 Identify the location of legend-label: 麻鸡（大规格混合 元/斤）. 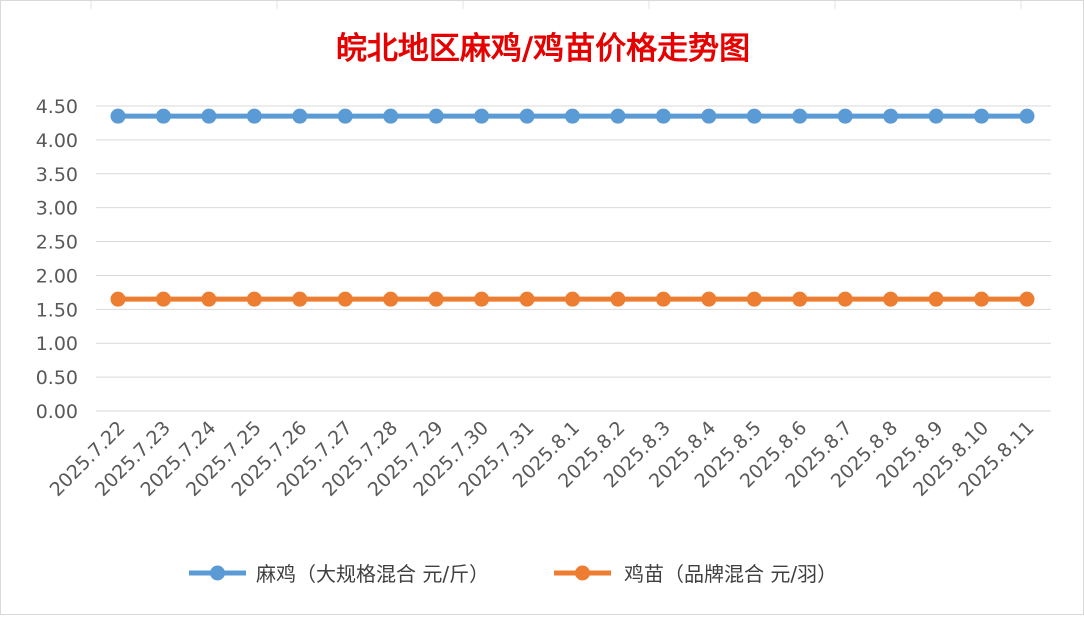
(372, 574).